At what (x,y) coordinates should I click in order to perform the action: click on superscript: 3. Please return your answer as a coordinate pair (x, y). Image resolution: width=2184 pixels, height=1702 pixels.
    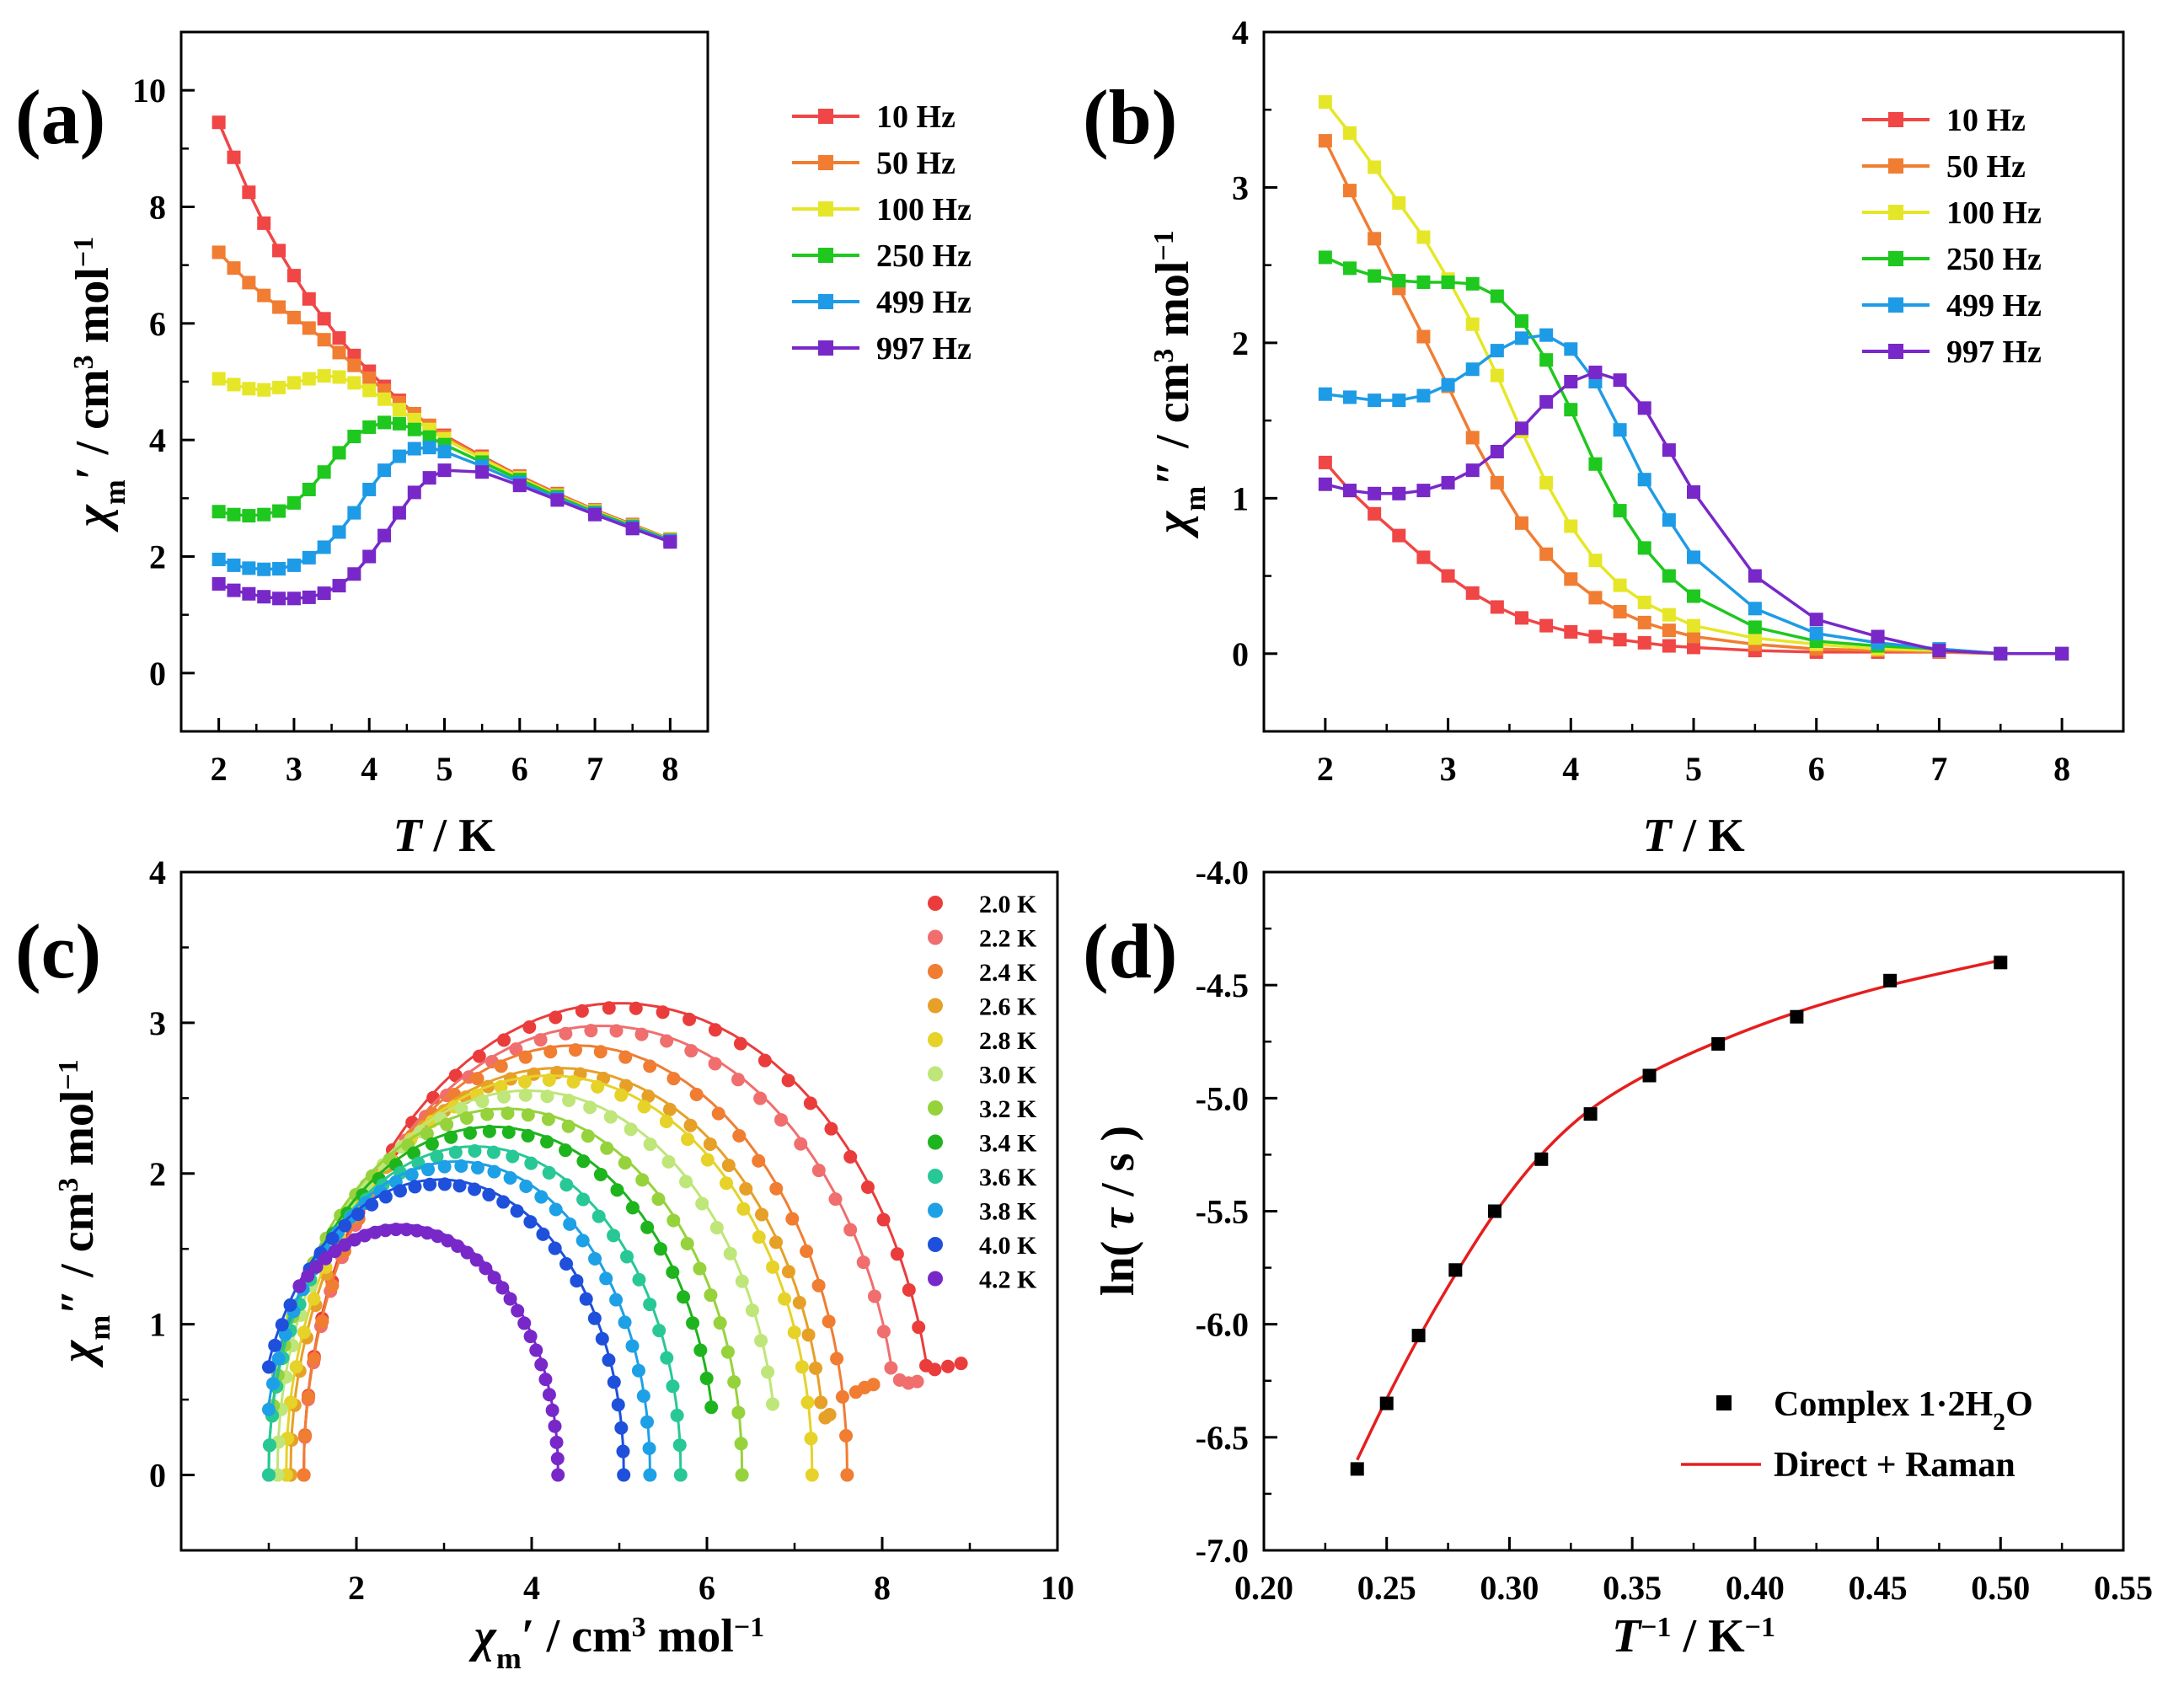
    Looking at the image, I should click on (639, 1627).